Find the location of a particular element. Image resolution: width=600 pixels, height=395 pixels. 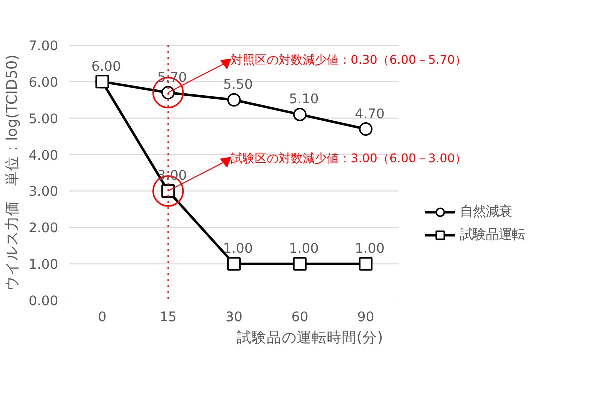

y-tick-label: 0.00 is located at coordinates (43, 302).